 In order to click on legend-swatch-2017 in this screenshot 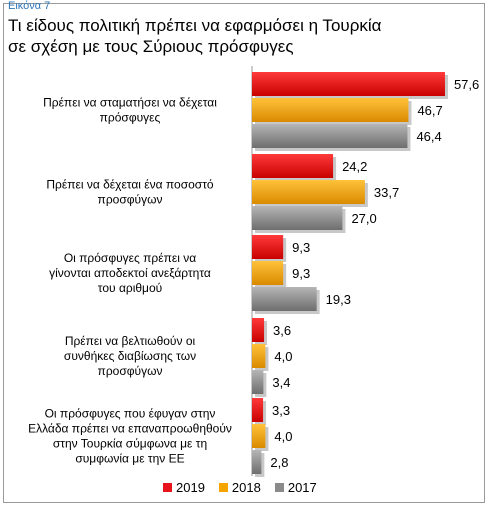, I will do `click(279, 487)`.